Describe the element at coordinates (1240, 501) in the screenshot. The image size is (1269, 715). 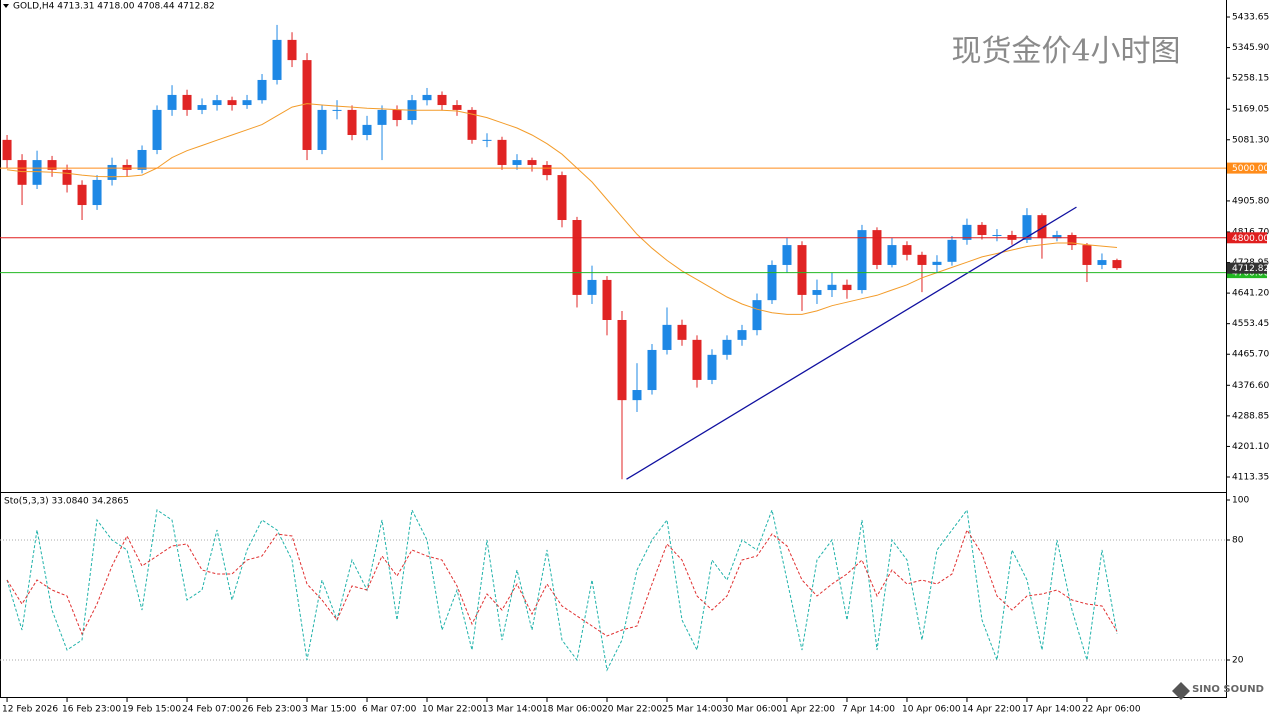
I see `y-tick-label: 100` at that location.